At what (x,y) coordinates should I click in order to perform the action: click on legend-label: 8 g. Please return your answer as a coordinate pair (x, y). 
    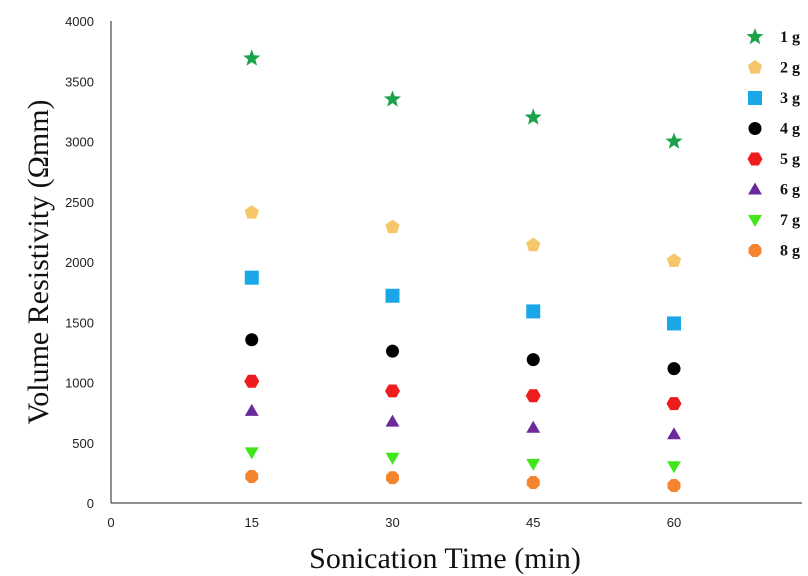
    Looking at the image, I should click on (790, 251).